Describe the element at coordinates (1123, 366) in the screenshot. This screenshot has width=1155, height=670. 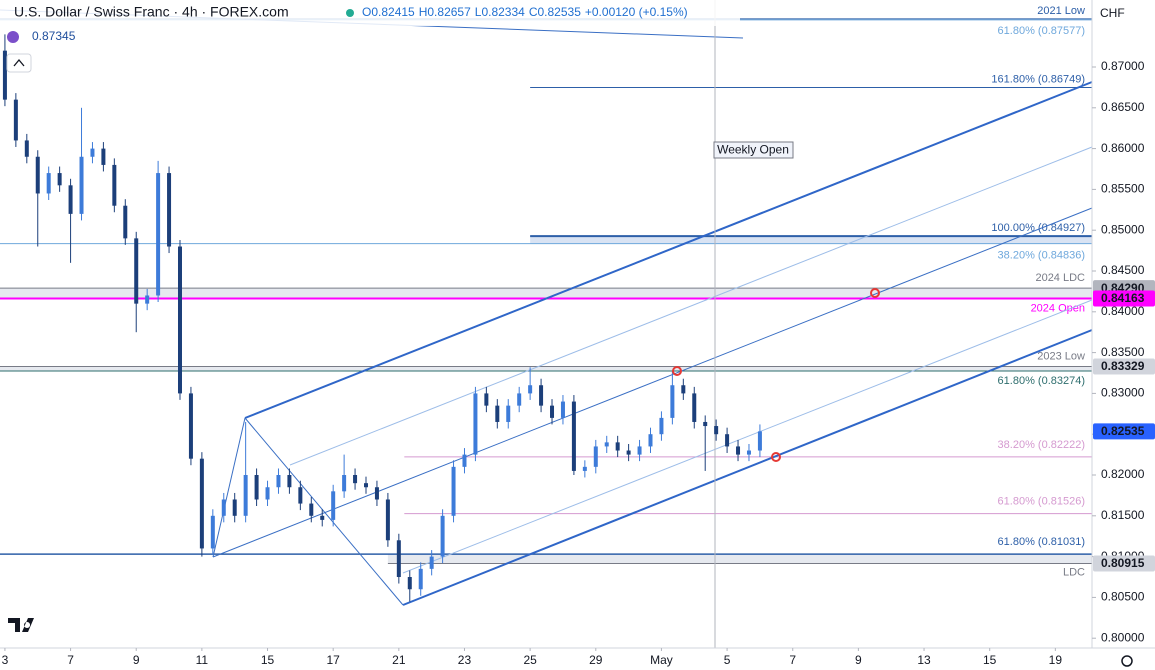
I see `price-tag-label: 0.83329` at that location.